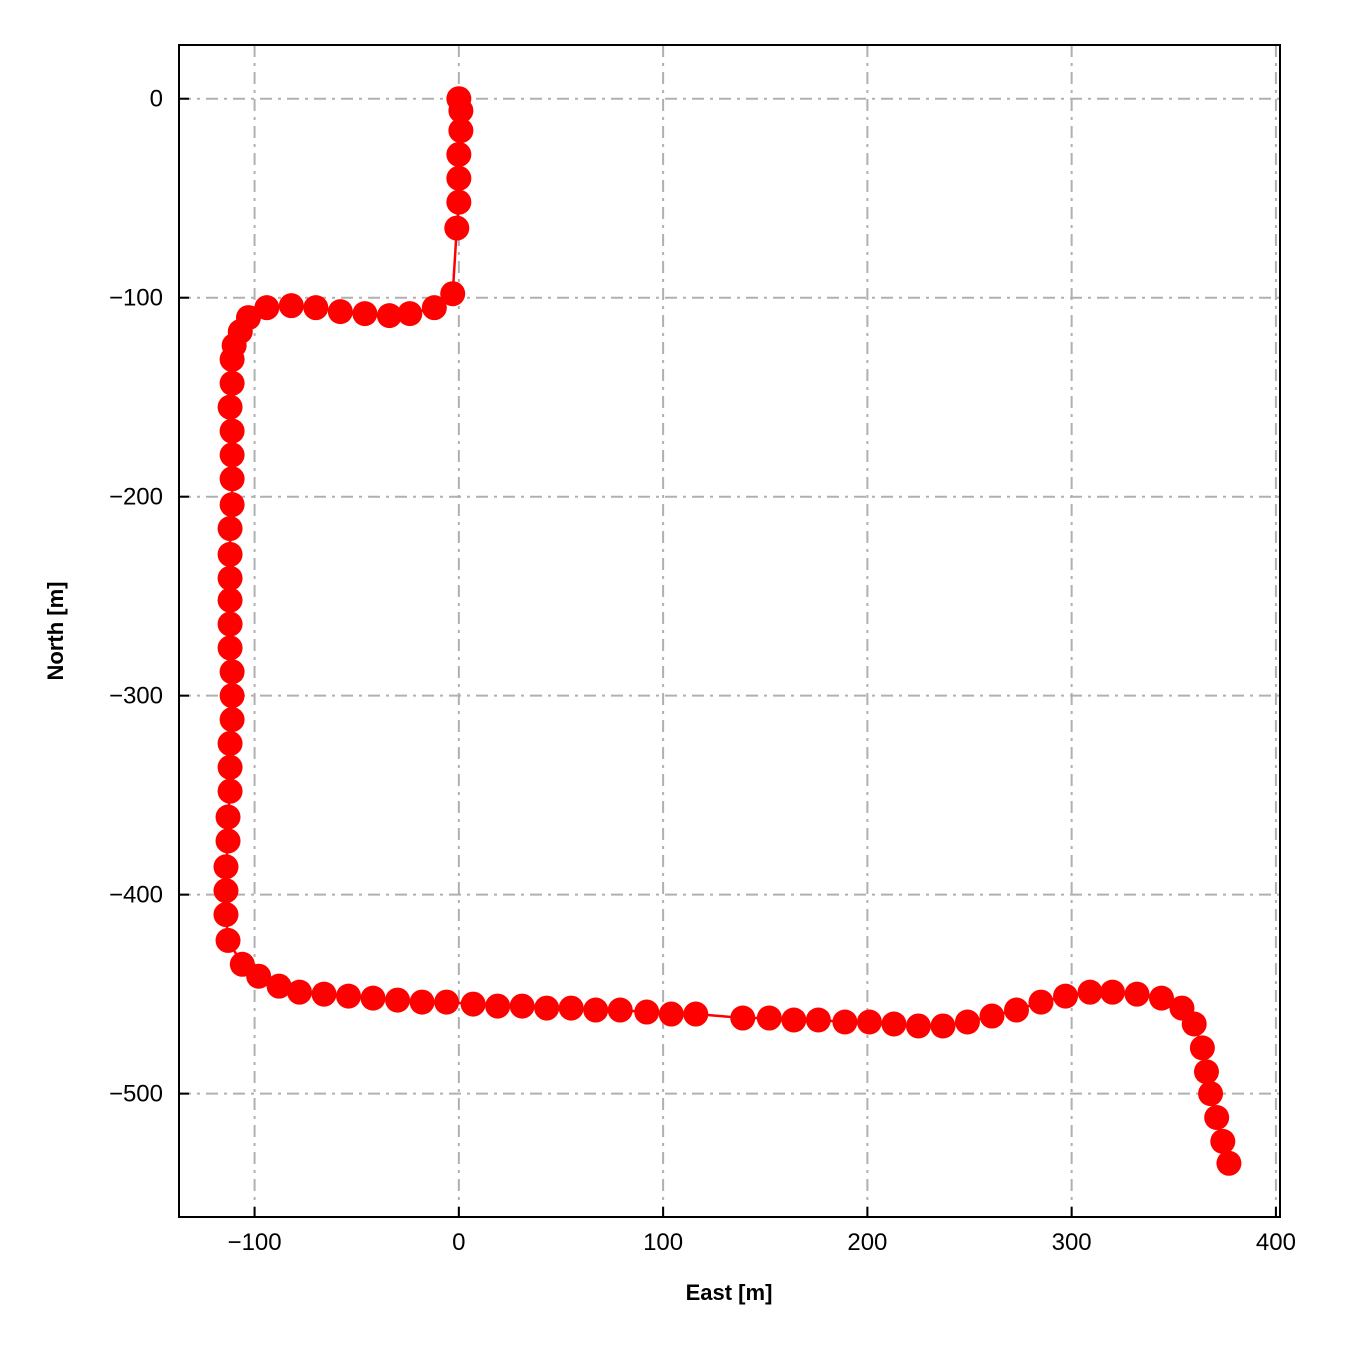 This screenshot has width=1350, height=1355. What do you see at coordinates (1276, 1242) in the screenshot?
I see `x-tick-label: 400` at bounding box center [1276, 1242].